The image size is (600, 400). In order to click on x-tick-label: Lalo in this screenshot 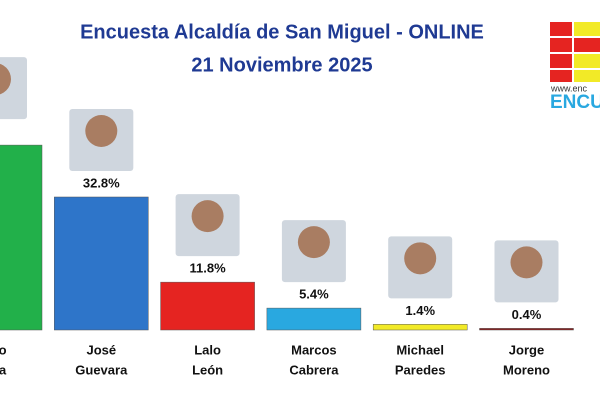, I will do `click(207, 349)`.